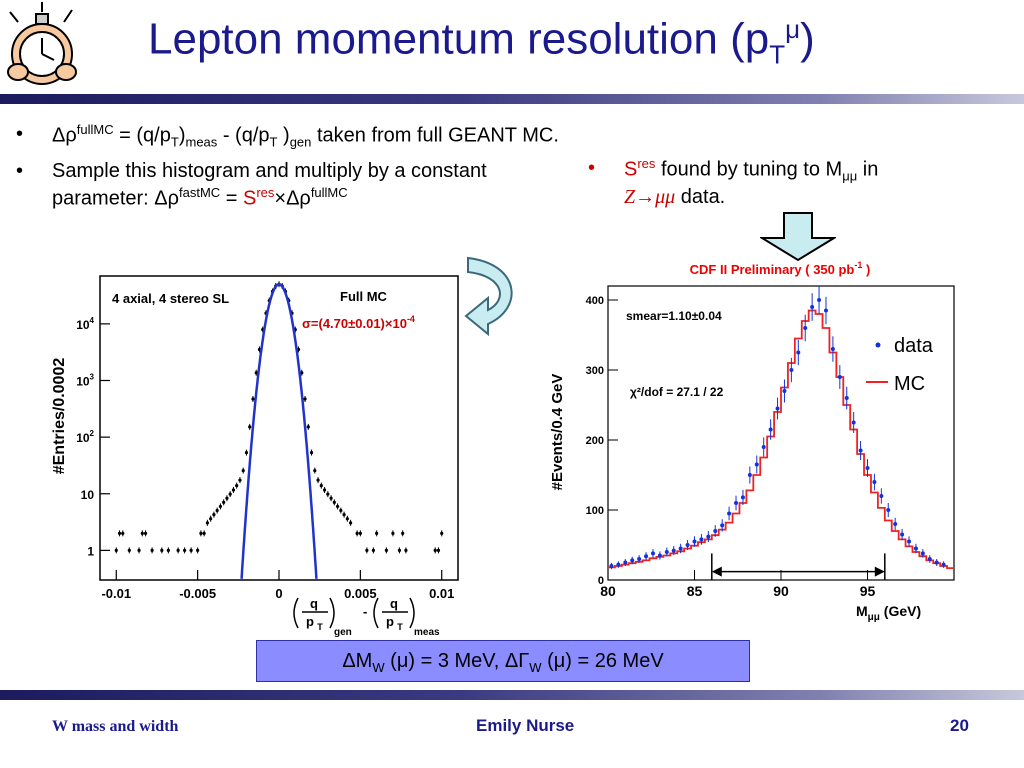 This screenshot has height=768, width=1024. Describe the element at coordinates (780, 268) in the screenshot. I see `right-plot-header: CDF II Preliminary ( 350 pb-1 )` at that location.